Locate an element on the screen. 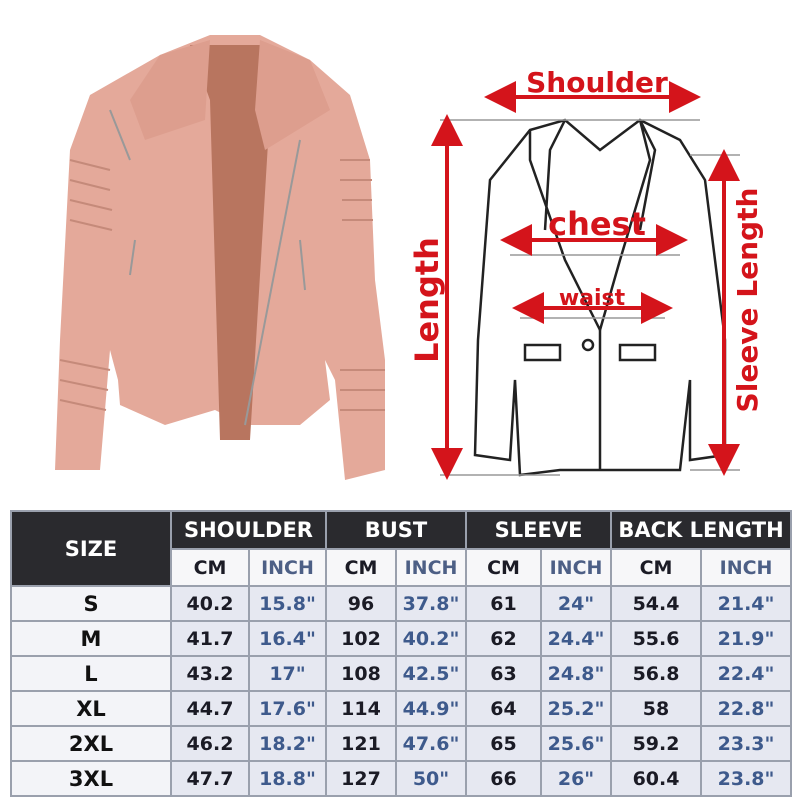 This screenshot has height=800, width=800. length-label: Length is located at coordinates (427, 300).